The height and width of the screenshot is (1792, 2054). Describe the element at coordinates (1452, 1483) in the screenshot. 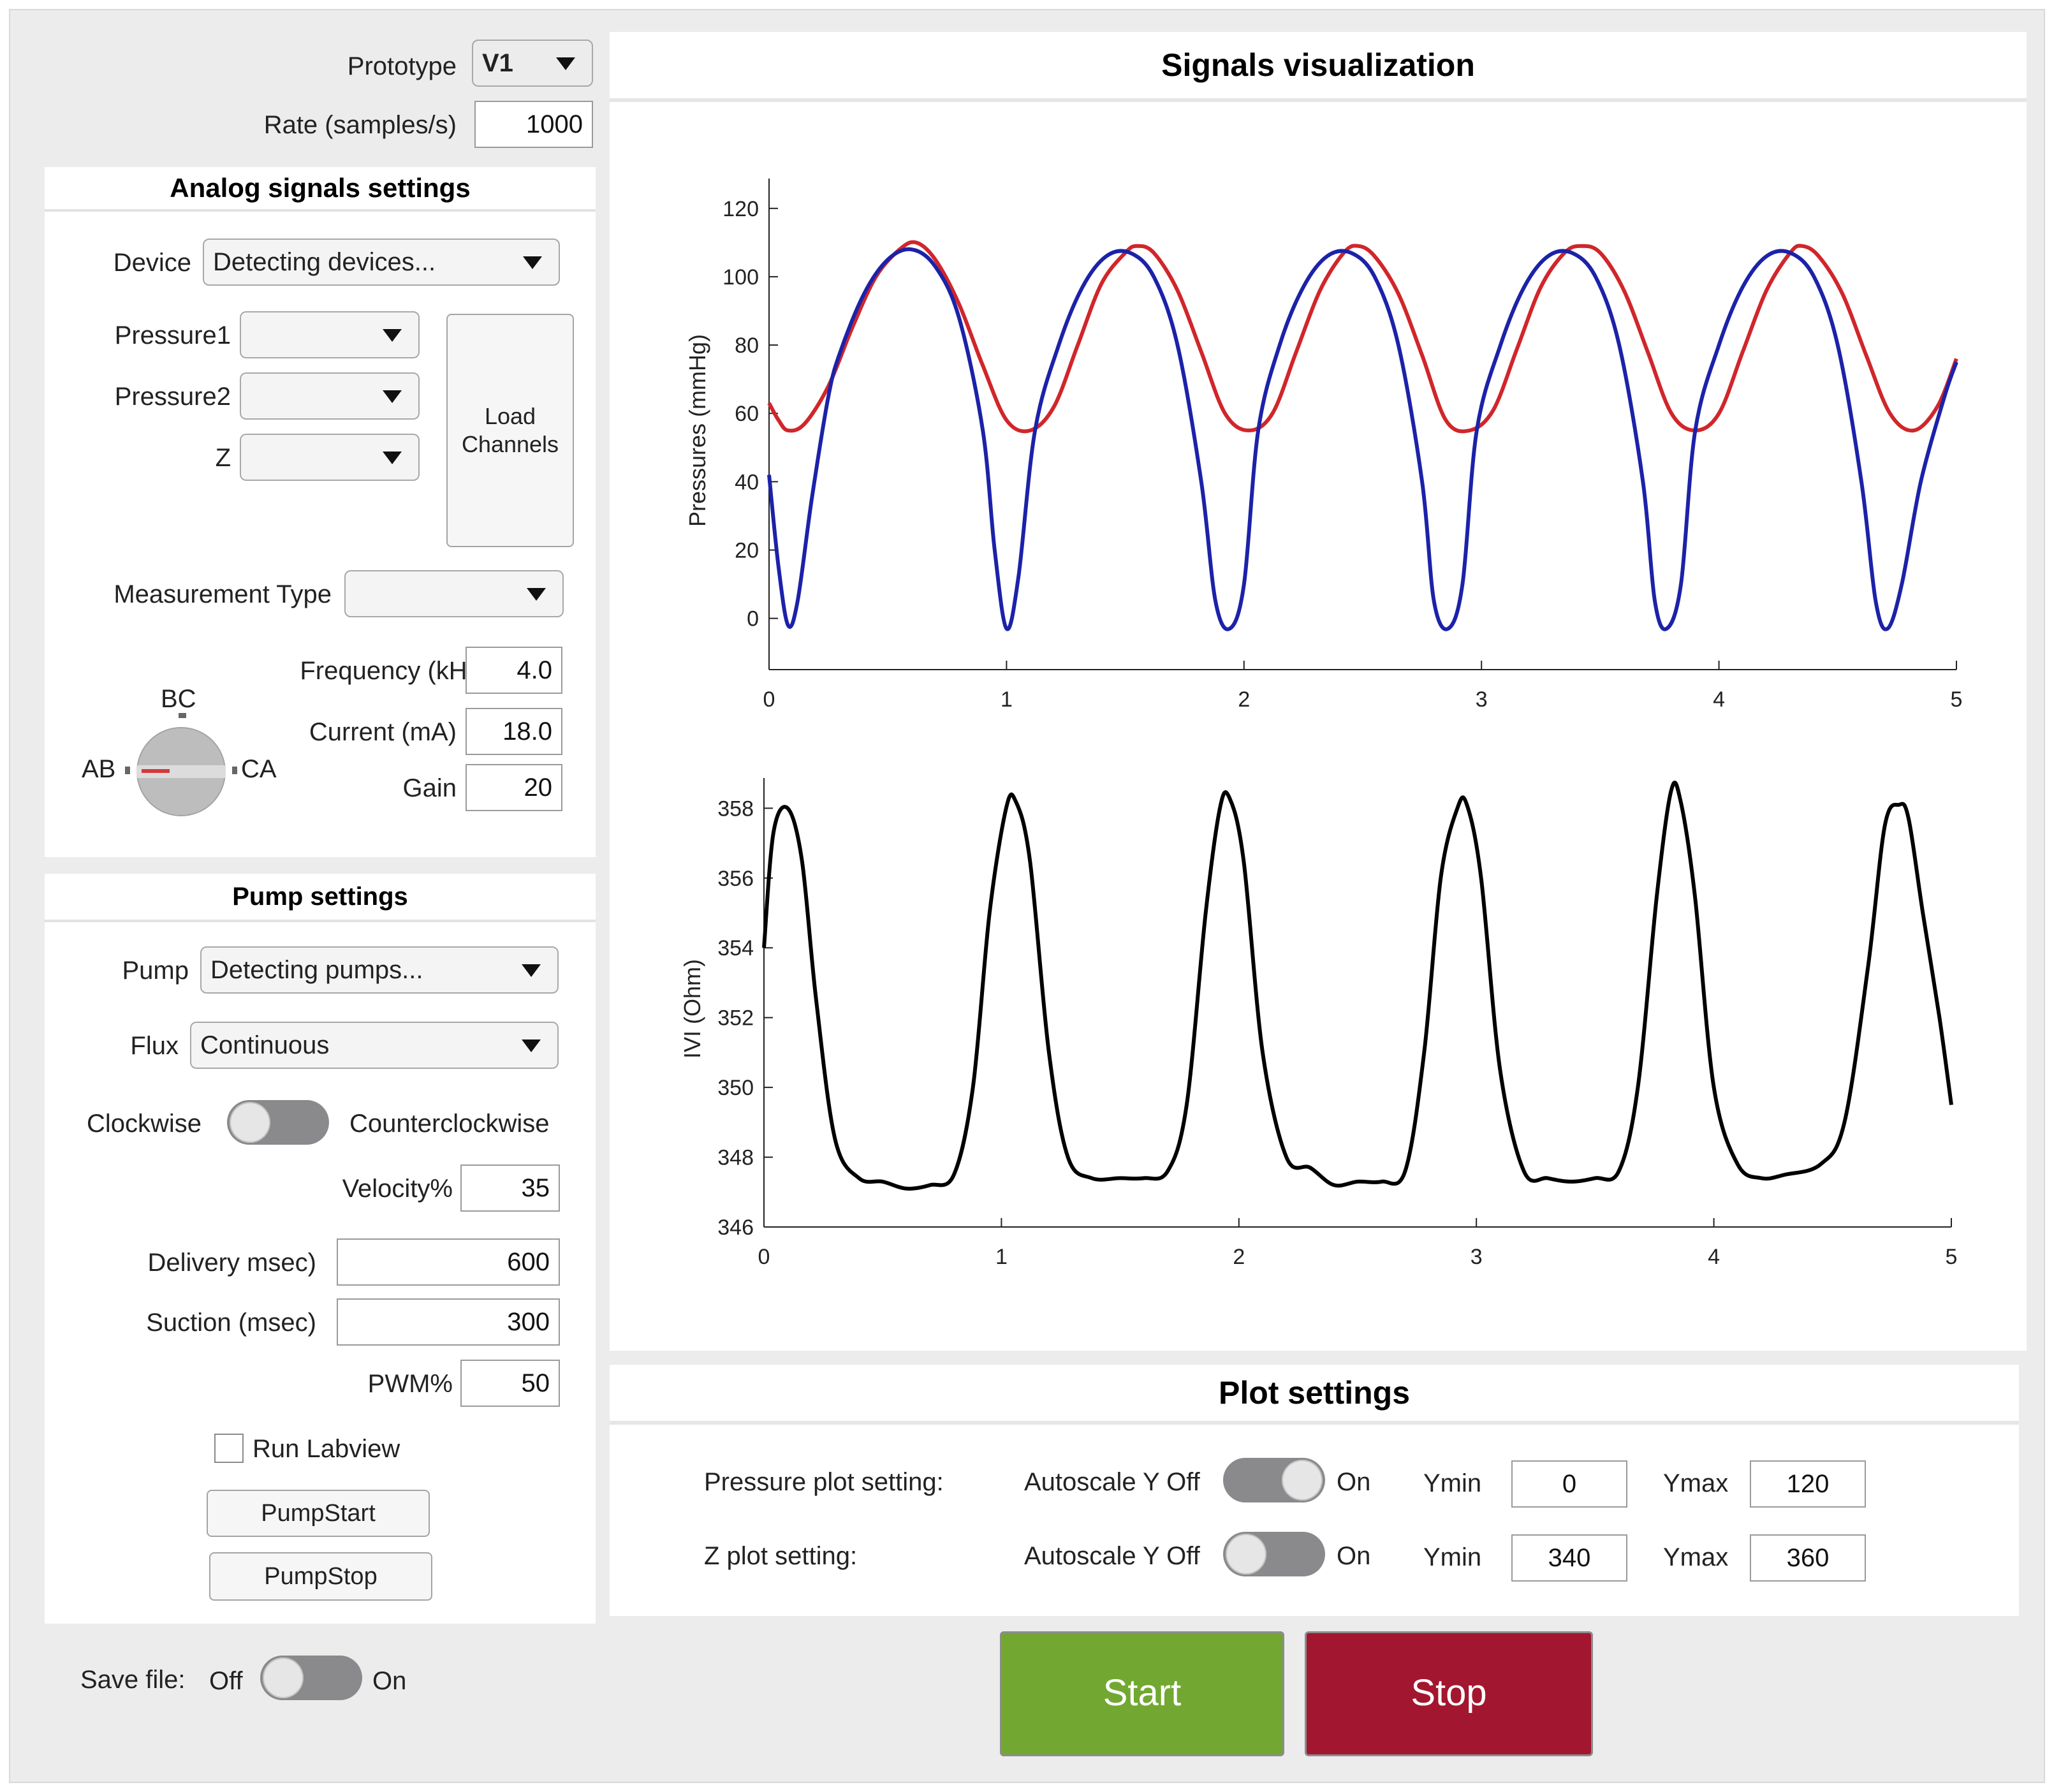

I see `pressure-ymin-label: Ymin` at that location.